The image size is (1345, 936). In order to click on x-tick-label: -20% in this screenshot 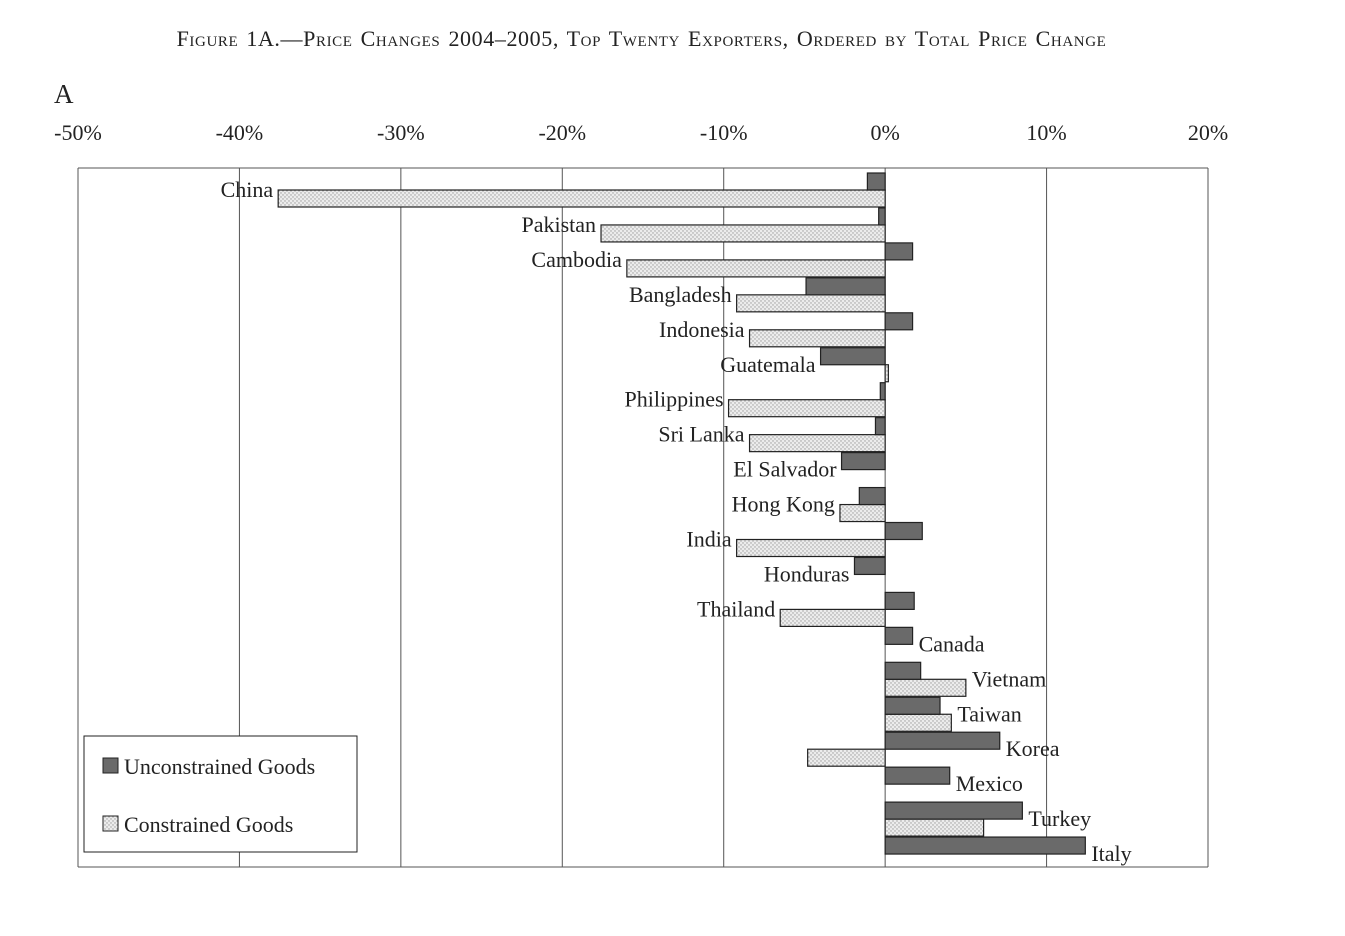, I will do `click(562, 132)`.